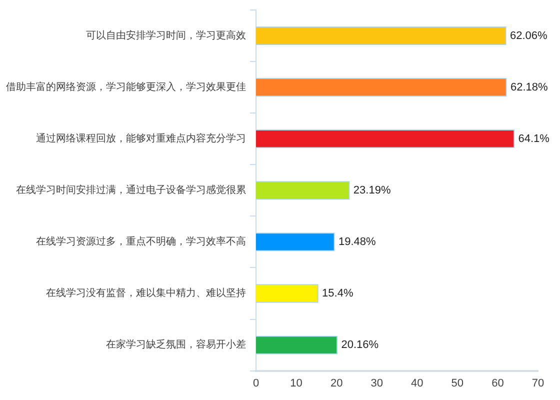 This screenshot has width=560, height=400. I want to click on y-tick-label: 可以自由安排学习时间，学习更高效, so click(166, 35).